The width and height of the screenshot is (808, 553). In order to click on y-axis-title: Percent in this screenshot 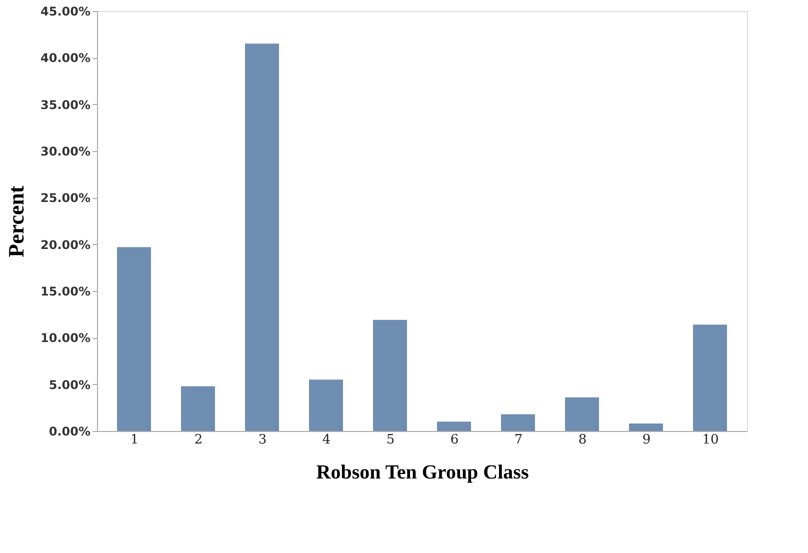, I will do `click(16, 221)`.